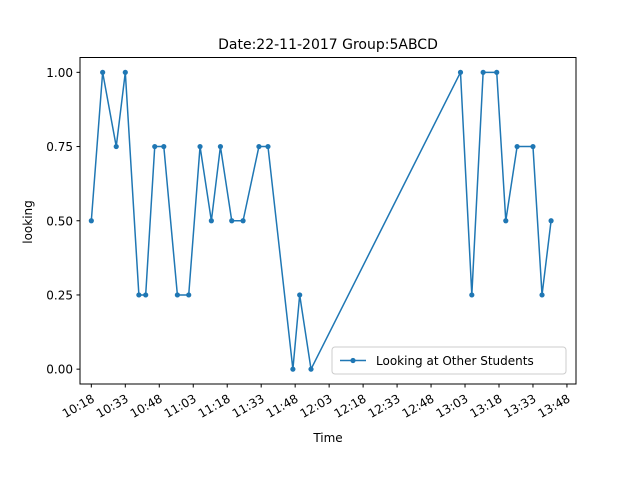  Describe the element at coordinates (350, 405) in the screenshot. I see `x-tick-label: 12:18` at that location.